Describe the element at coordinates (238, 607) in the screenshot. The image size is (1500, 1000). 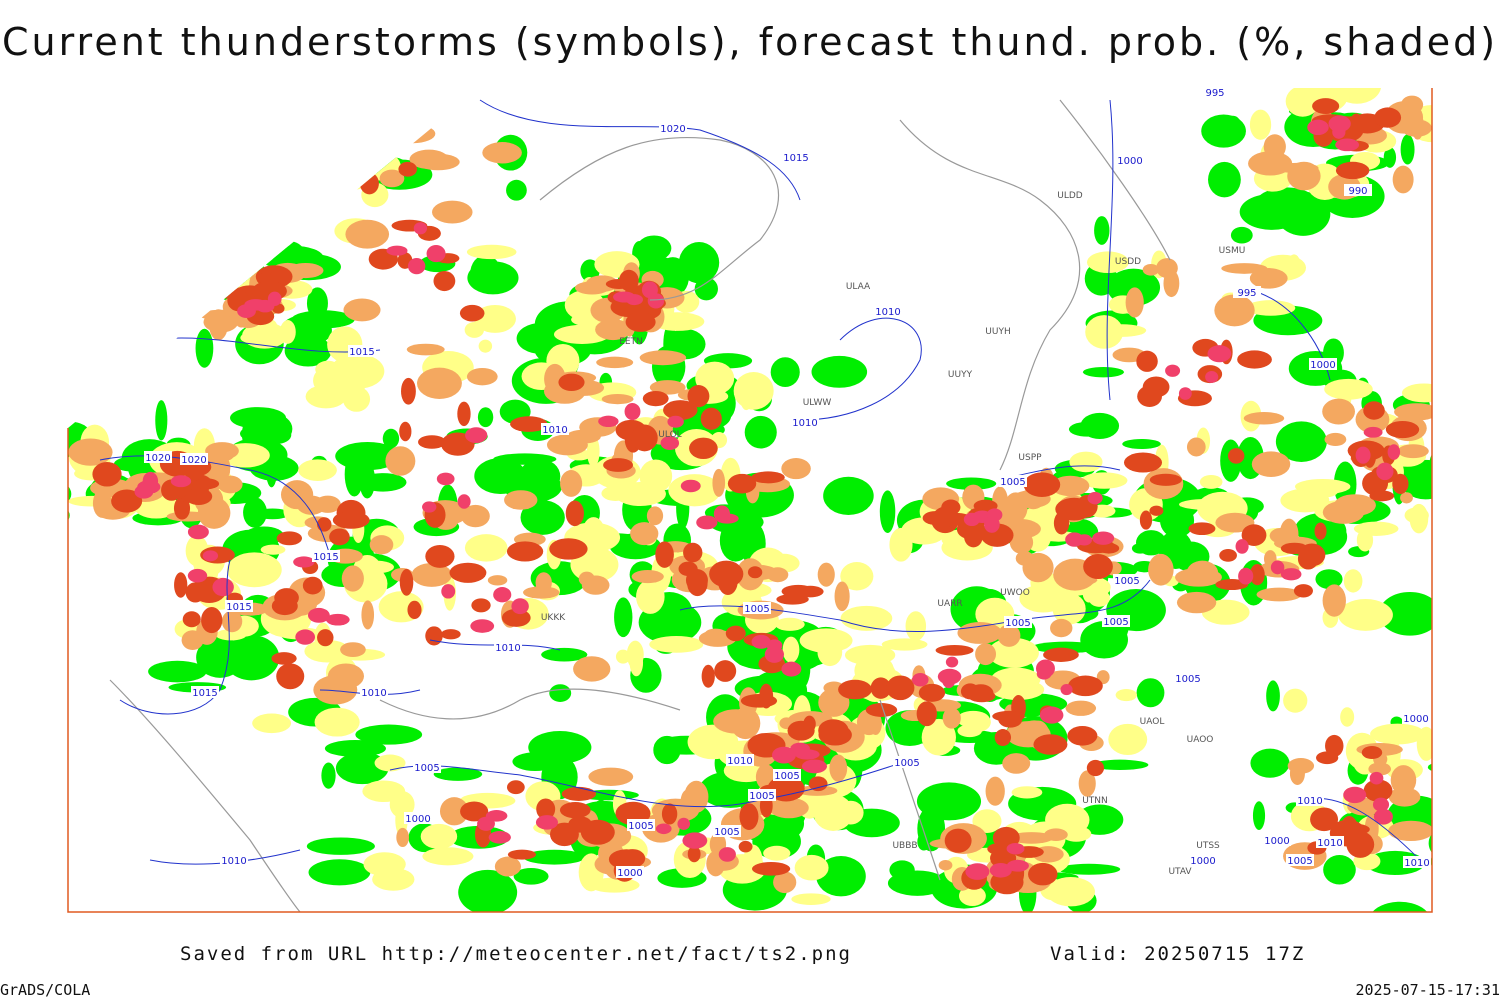
I see `isobar-label: 1015` at that location.